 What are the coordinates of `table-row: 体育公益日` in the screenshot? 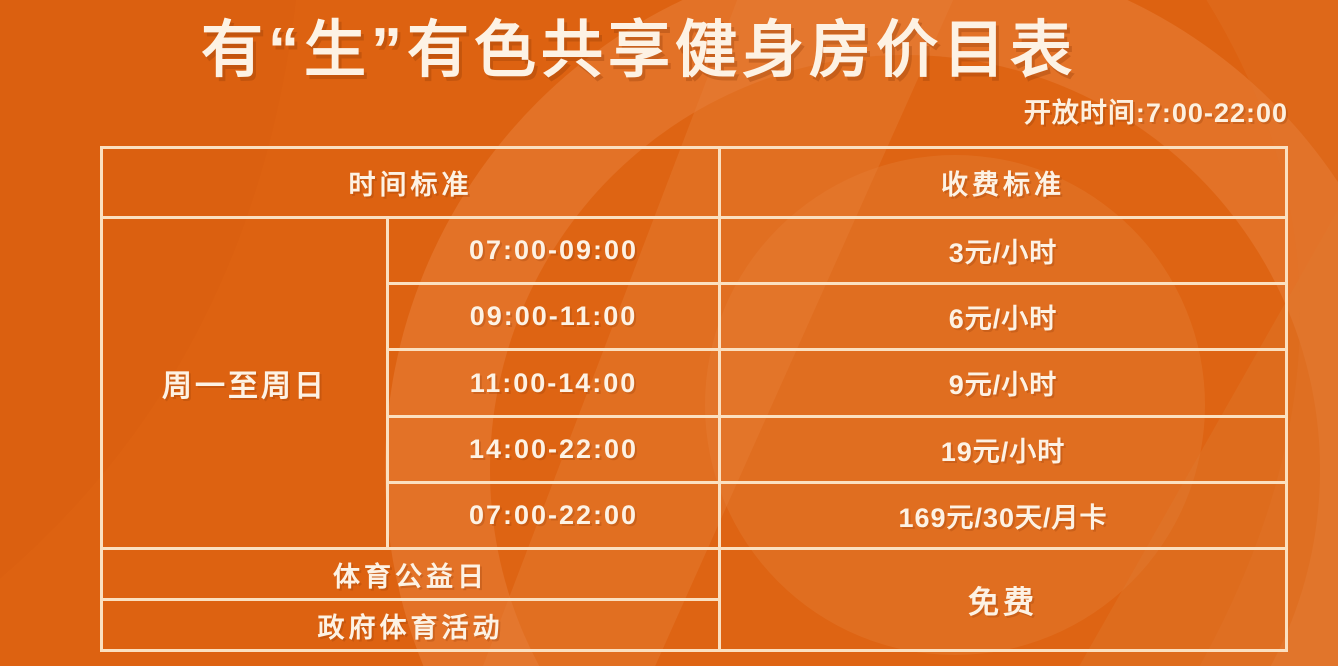 It's located at (410, 575).